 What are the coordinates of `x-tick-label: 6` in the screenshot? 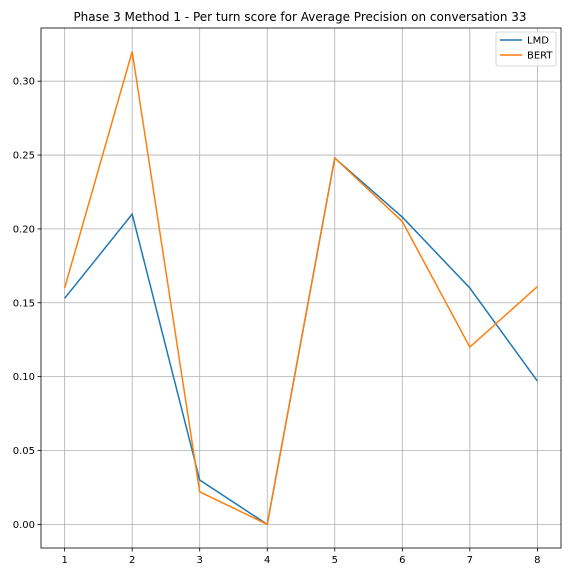 It's located at (402, 560).